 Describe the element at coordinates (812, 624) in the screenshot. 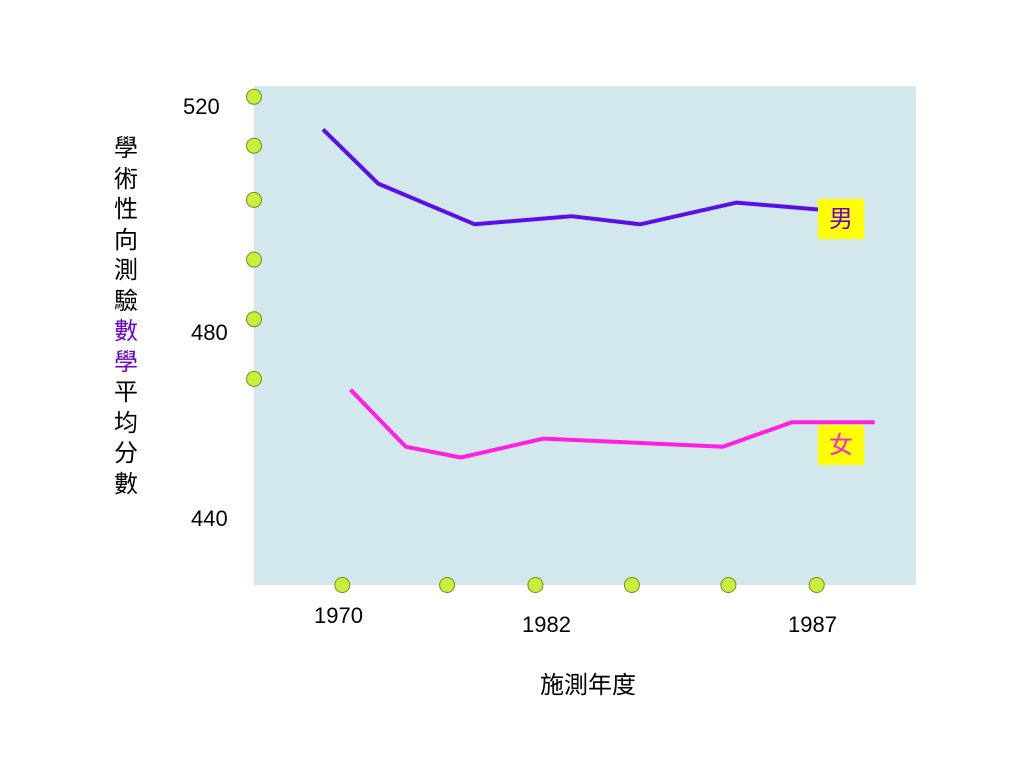

I see `x-tick-label-1987: 1987` at that location.